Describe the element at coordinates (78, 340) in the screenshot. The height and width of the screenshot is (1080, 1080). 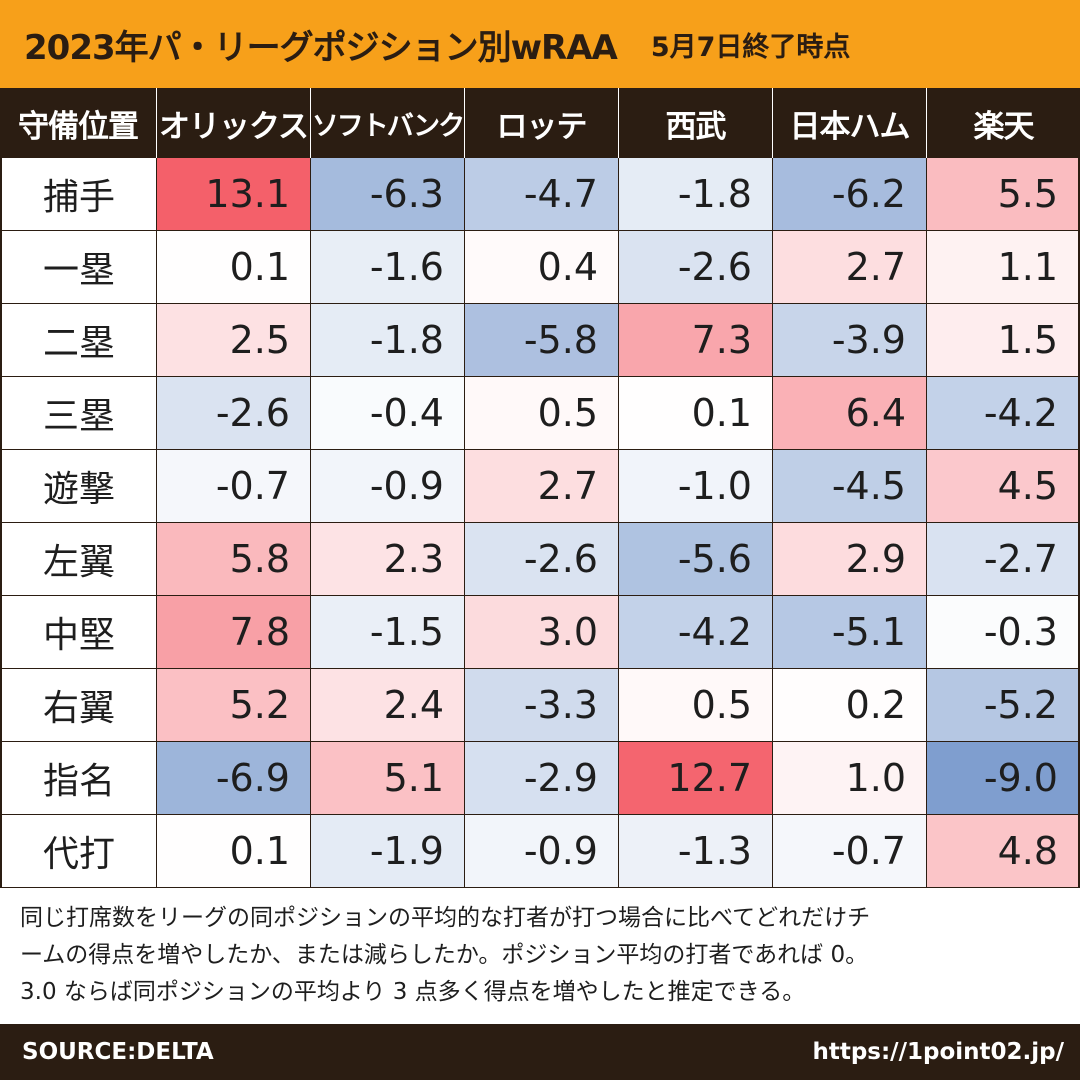
I see `row-label: 二塁` at that location.